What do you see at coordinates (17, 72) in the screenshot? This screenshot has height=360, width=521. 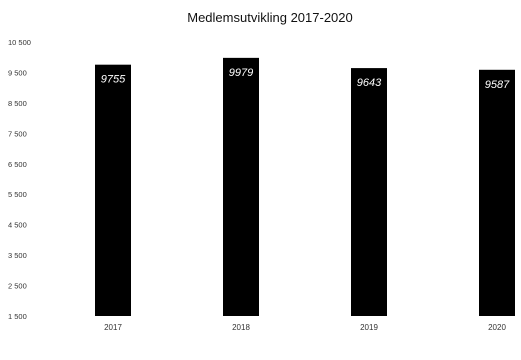 I see `y-tick-label: 9 500` at bounding box center [17, 72].